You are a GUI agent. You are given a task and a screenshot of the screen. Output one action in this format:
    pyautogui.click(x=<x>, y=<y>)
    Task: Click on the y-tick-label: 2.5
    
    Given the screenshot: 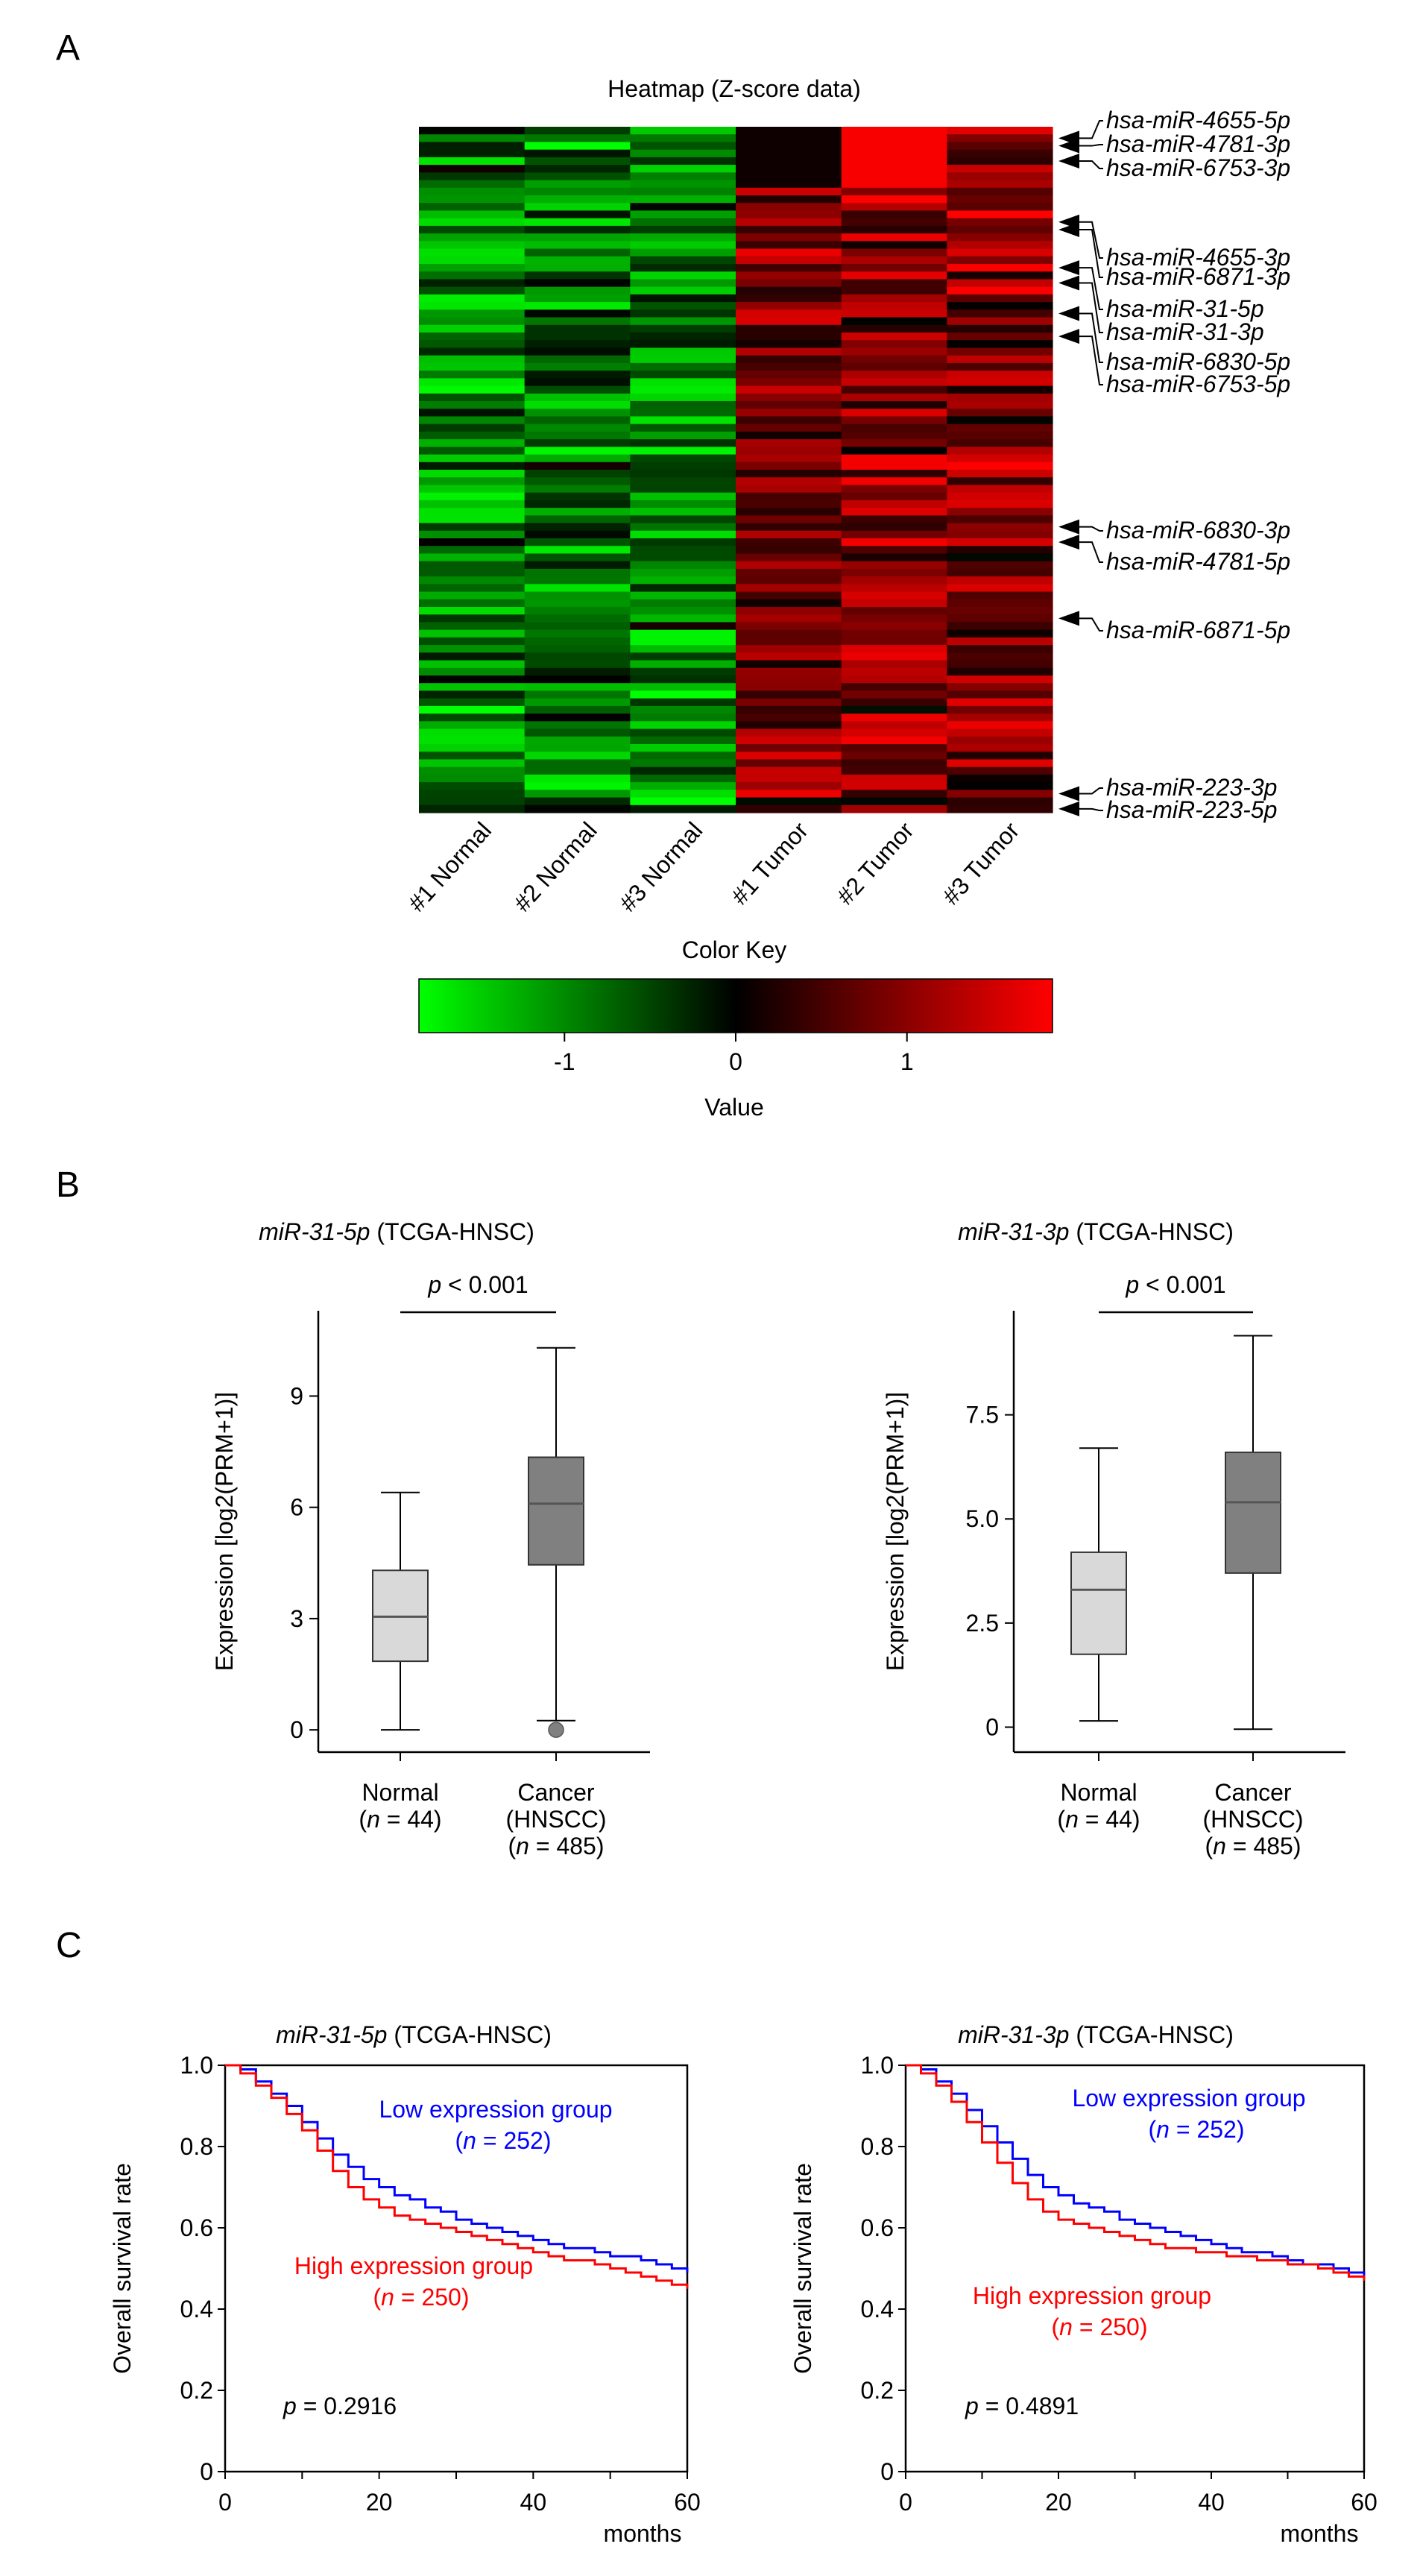 What is the action you would take?
    pyautogui.click(x=983, y=1623)
    